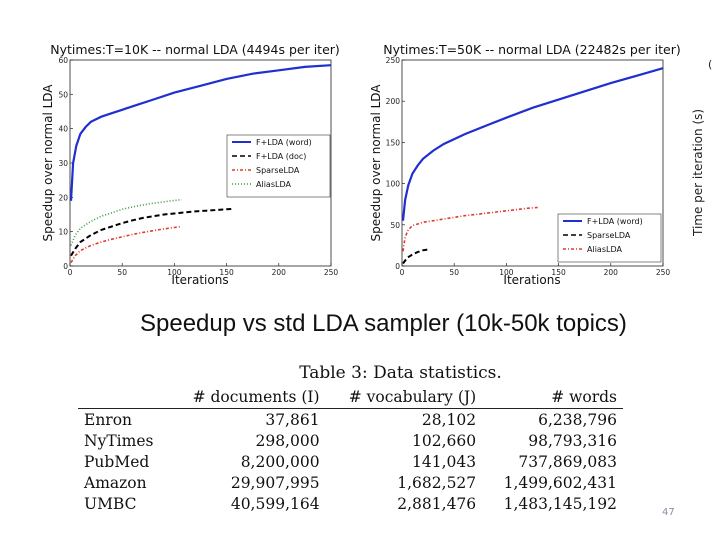  I want to click on table-row: PubMed 8,200,000 141,043 737,869,083, so click(350, 461).